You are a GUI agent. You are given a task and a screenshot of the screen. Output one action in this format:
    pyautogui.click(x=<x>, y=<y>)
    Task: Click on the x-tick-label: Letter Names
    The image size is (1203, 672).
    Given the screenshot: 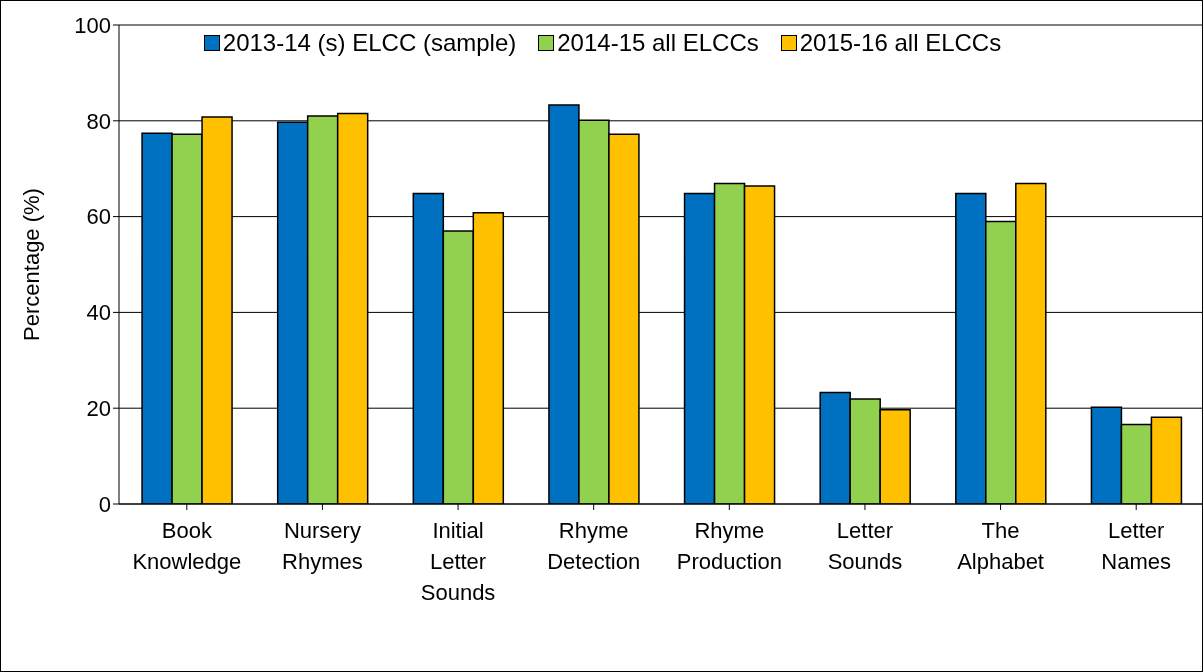 What is the action you would take?
    pyautogui.click(x=1136, y=546)
    